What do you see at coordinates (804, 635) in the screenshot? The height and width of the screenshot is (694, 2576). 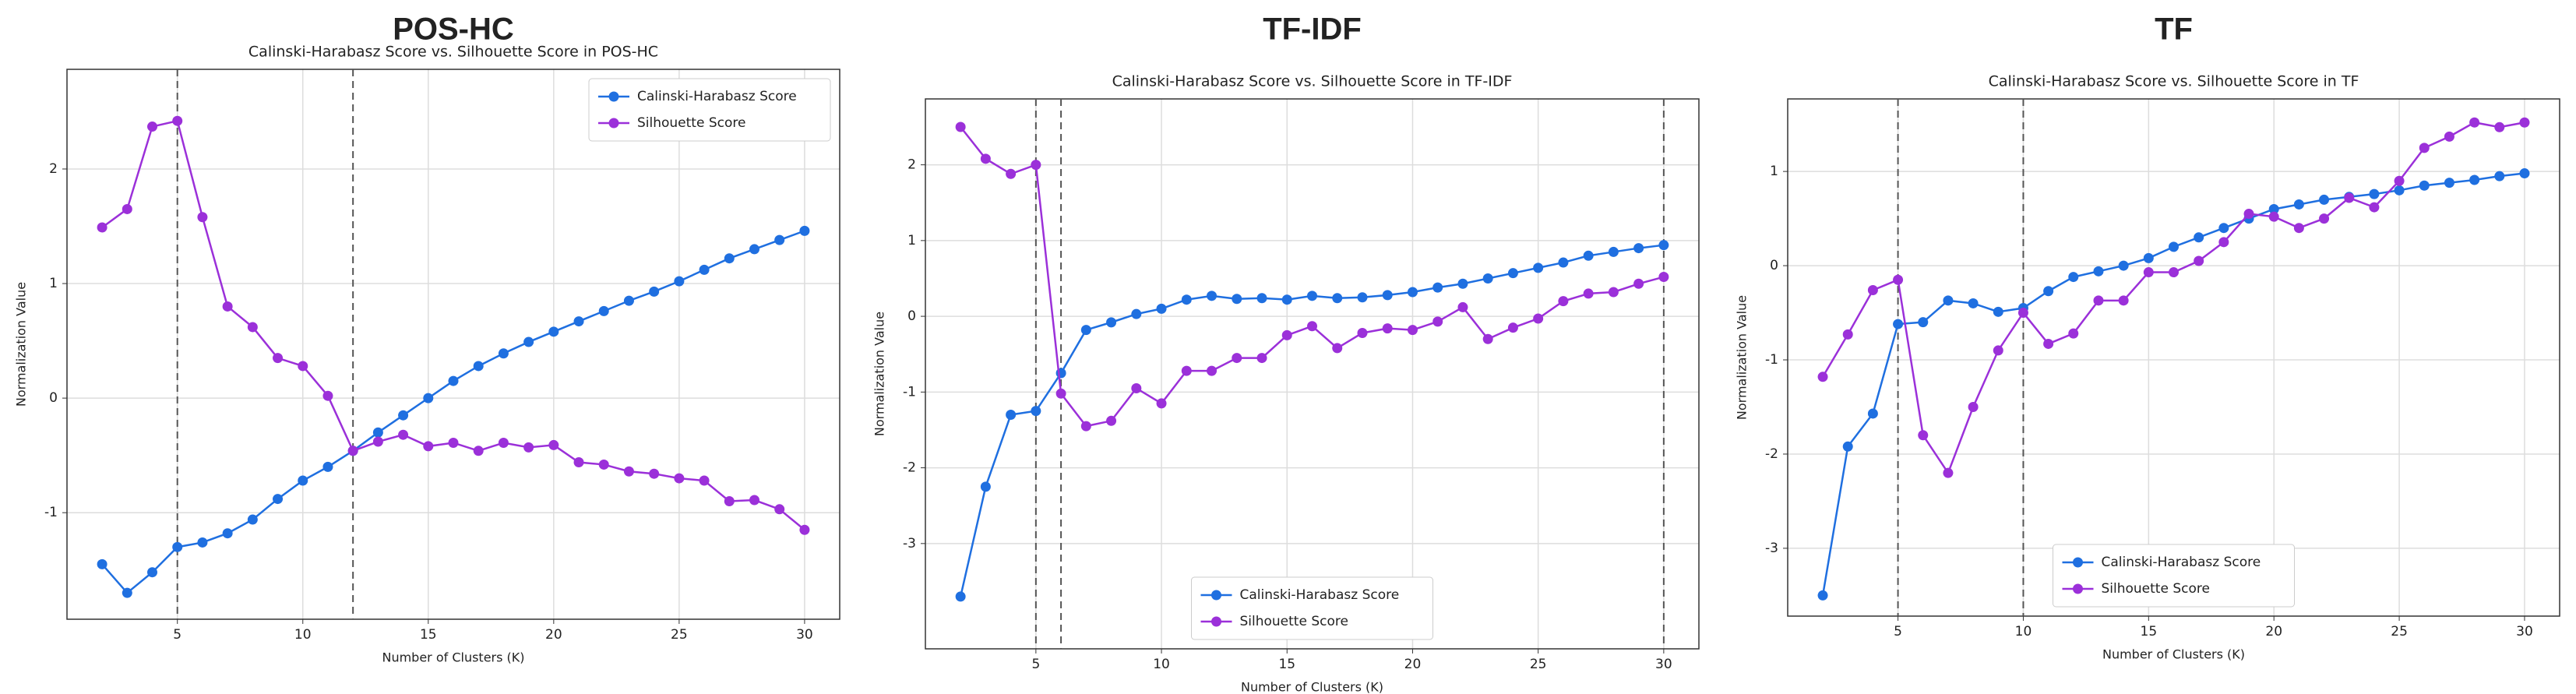 I see `x-tick-label: 30` at bounding box center [804, 635].